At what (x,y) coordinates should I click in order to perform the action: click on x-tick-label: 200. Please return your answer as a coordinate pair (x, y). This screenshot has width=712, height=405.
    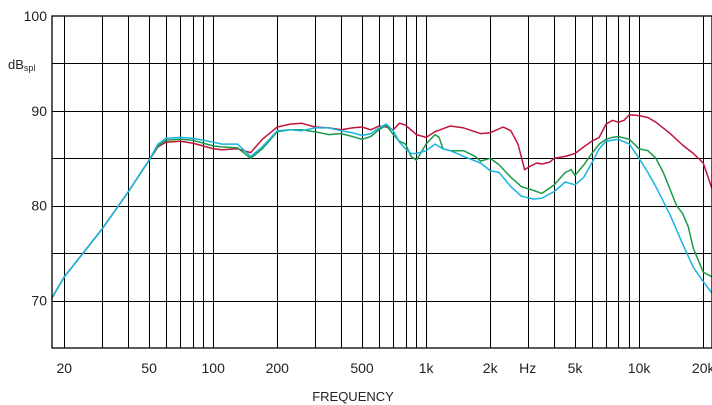
    Looking at the image, I should click on (278, 368).